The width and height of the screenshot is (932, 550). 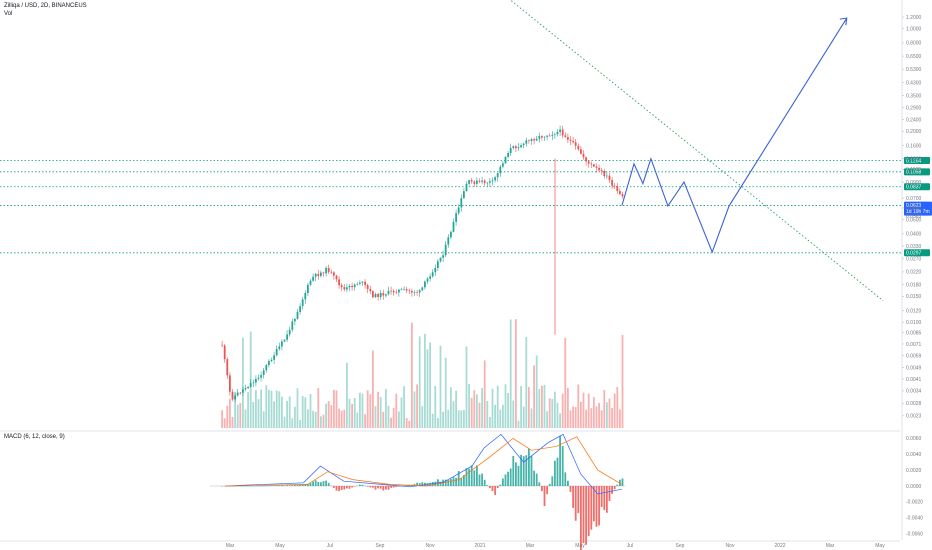 I want to click on price-tick-label: 0.0049, so click(x=914, y=368).